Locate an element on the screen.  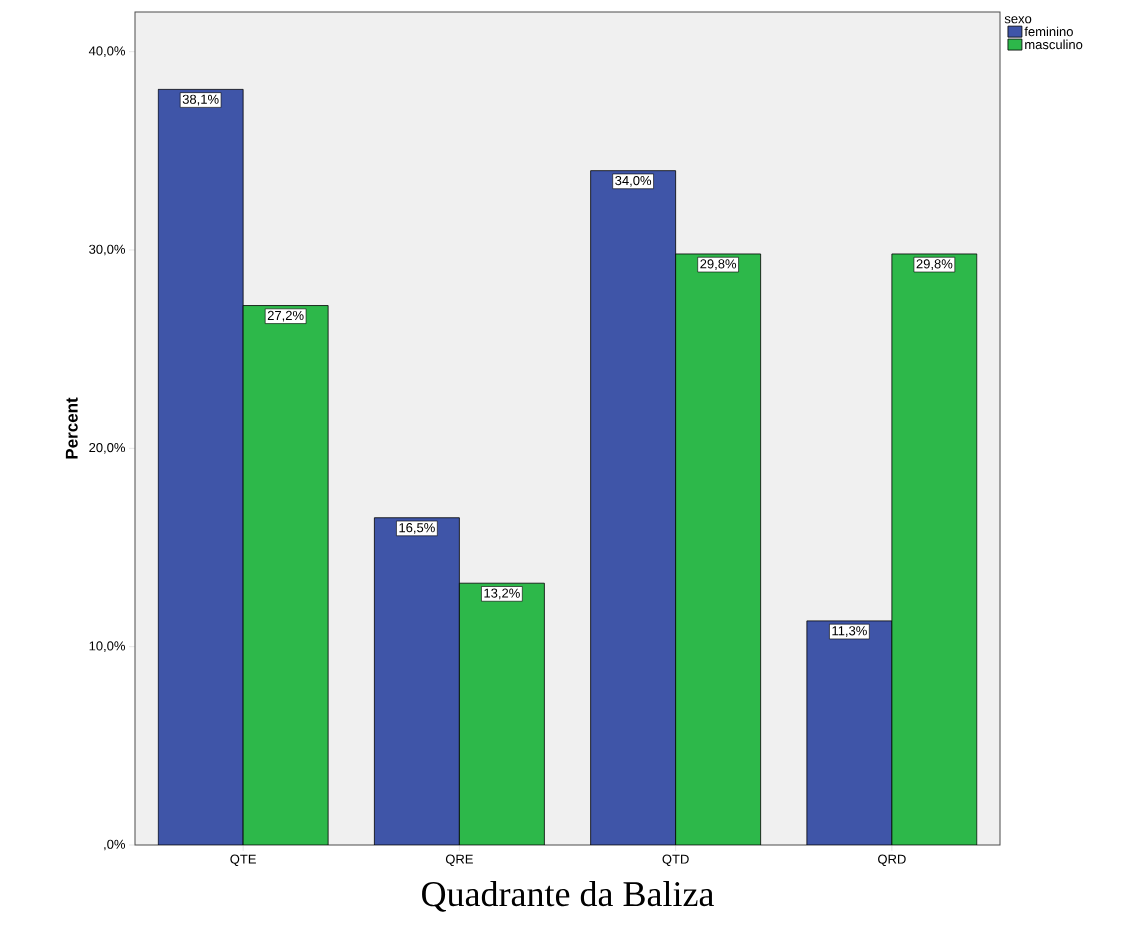
x-tick-label: QRE is located at coordinates (459, 860).